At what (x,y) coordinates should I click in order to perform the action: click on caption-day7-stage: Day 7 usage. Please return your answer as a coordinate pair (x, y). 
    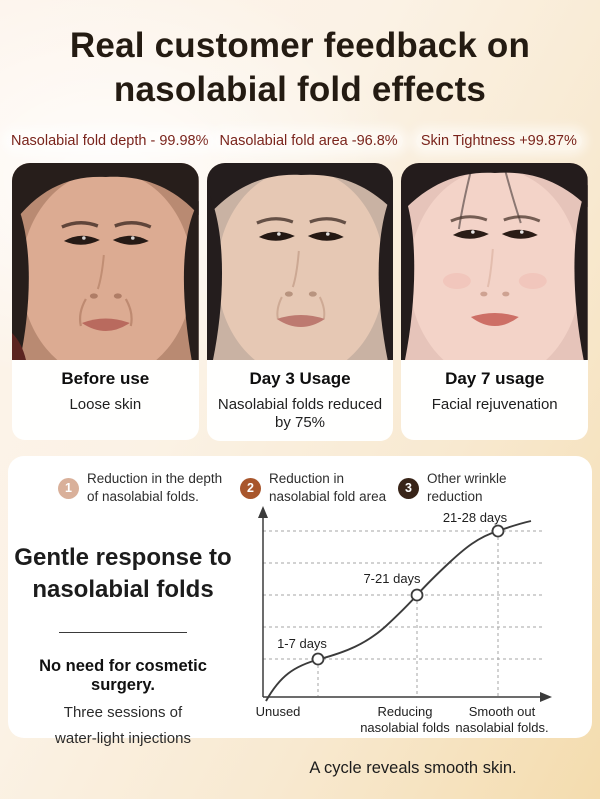
    Looking at the image, I should click on (495, 378).